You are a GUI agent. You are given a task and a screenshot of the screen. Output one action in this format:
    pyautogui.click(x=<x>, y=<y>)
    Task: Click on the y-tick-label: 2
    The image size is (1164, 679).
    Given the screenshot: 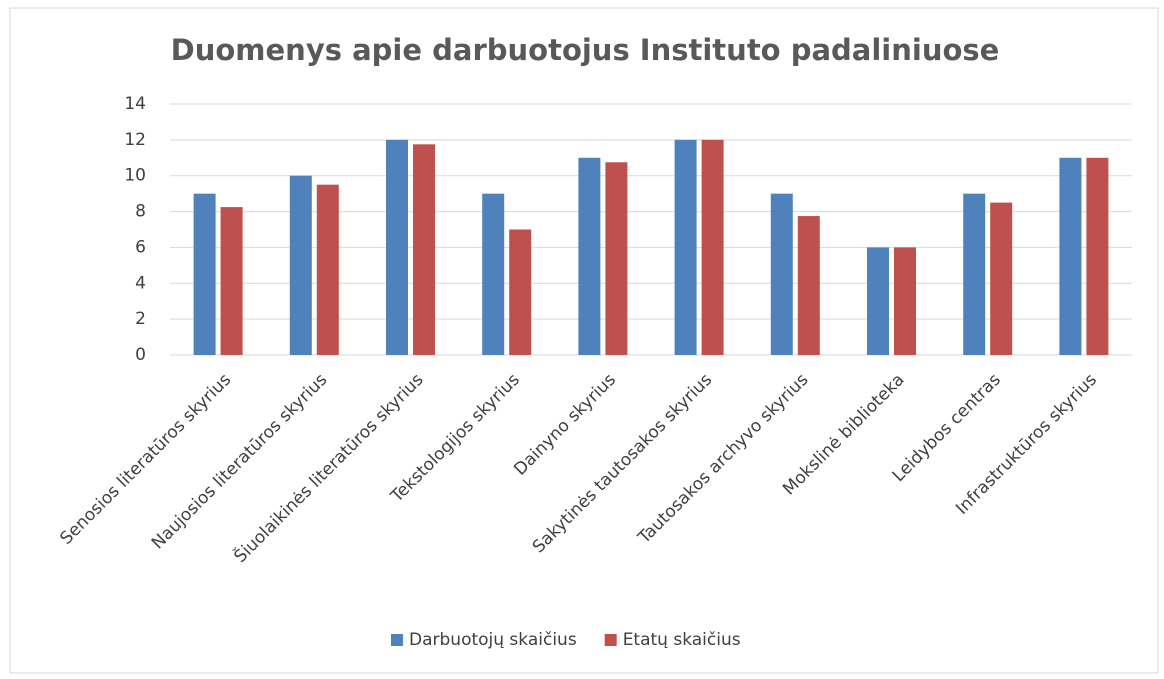 What is the action you would take?
    pyautogui.click(x=140, y=319)
    